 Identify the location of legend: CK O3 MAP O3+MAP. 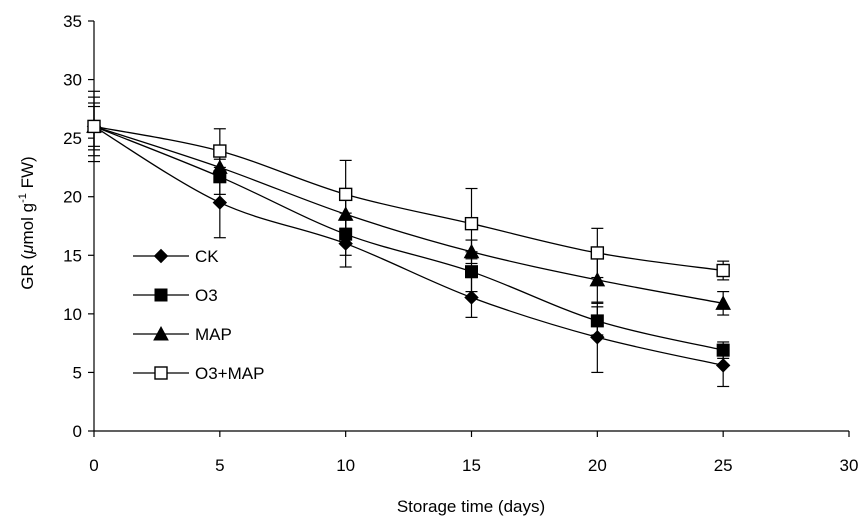
(198, 315).